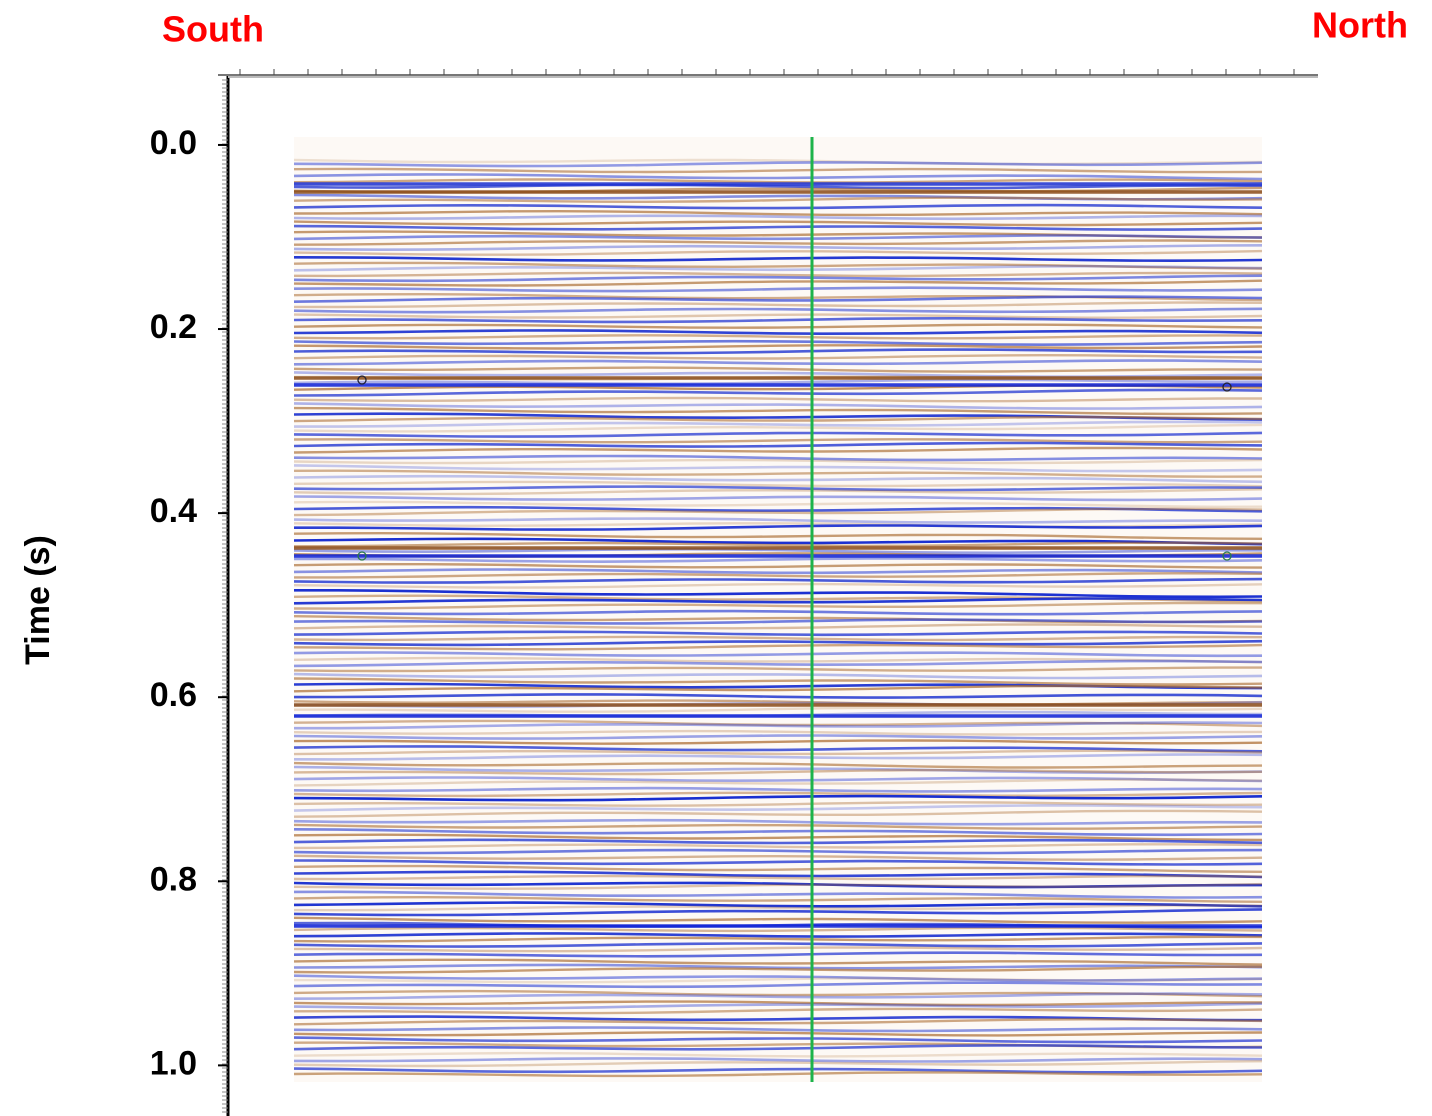 The image size is (1432, 1116). I want to click on picks, so click(794, 468).